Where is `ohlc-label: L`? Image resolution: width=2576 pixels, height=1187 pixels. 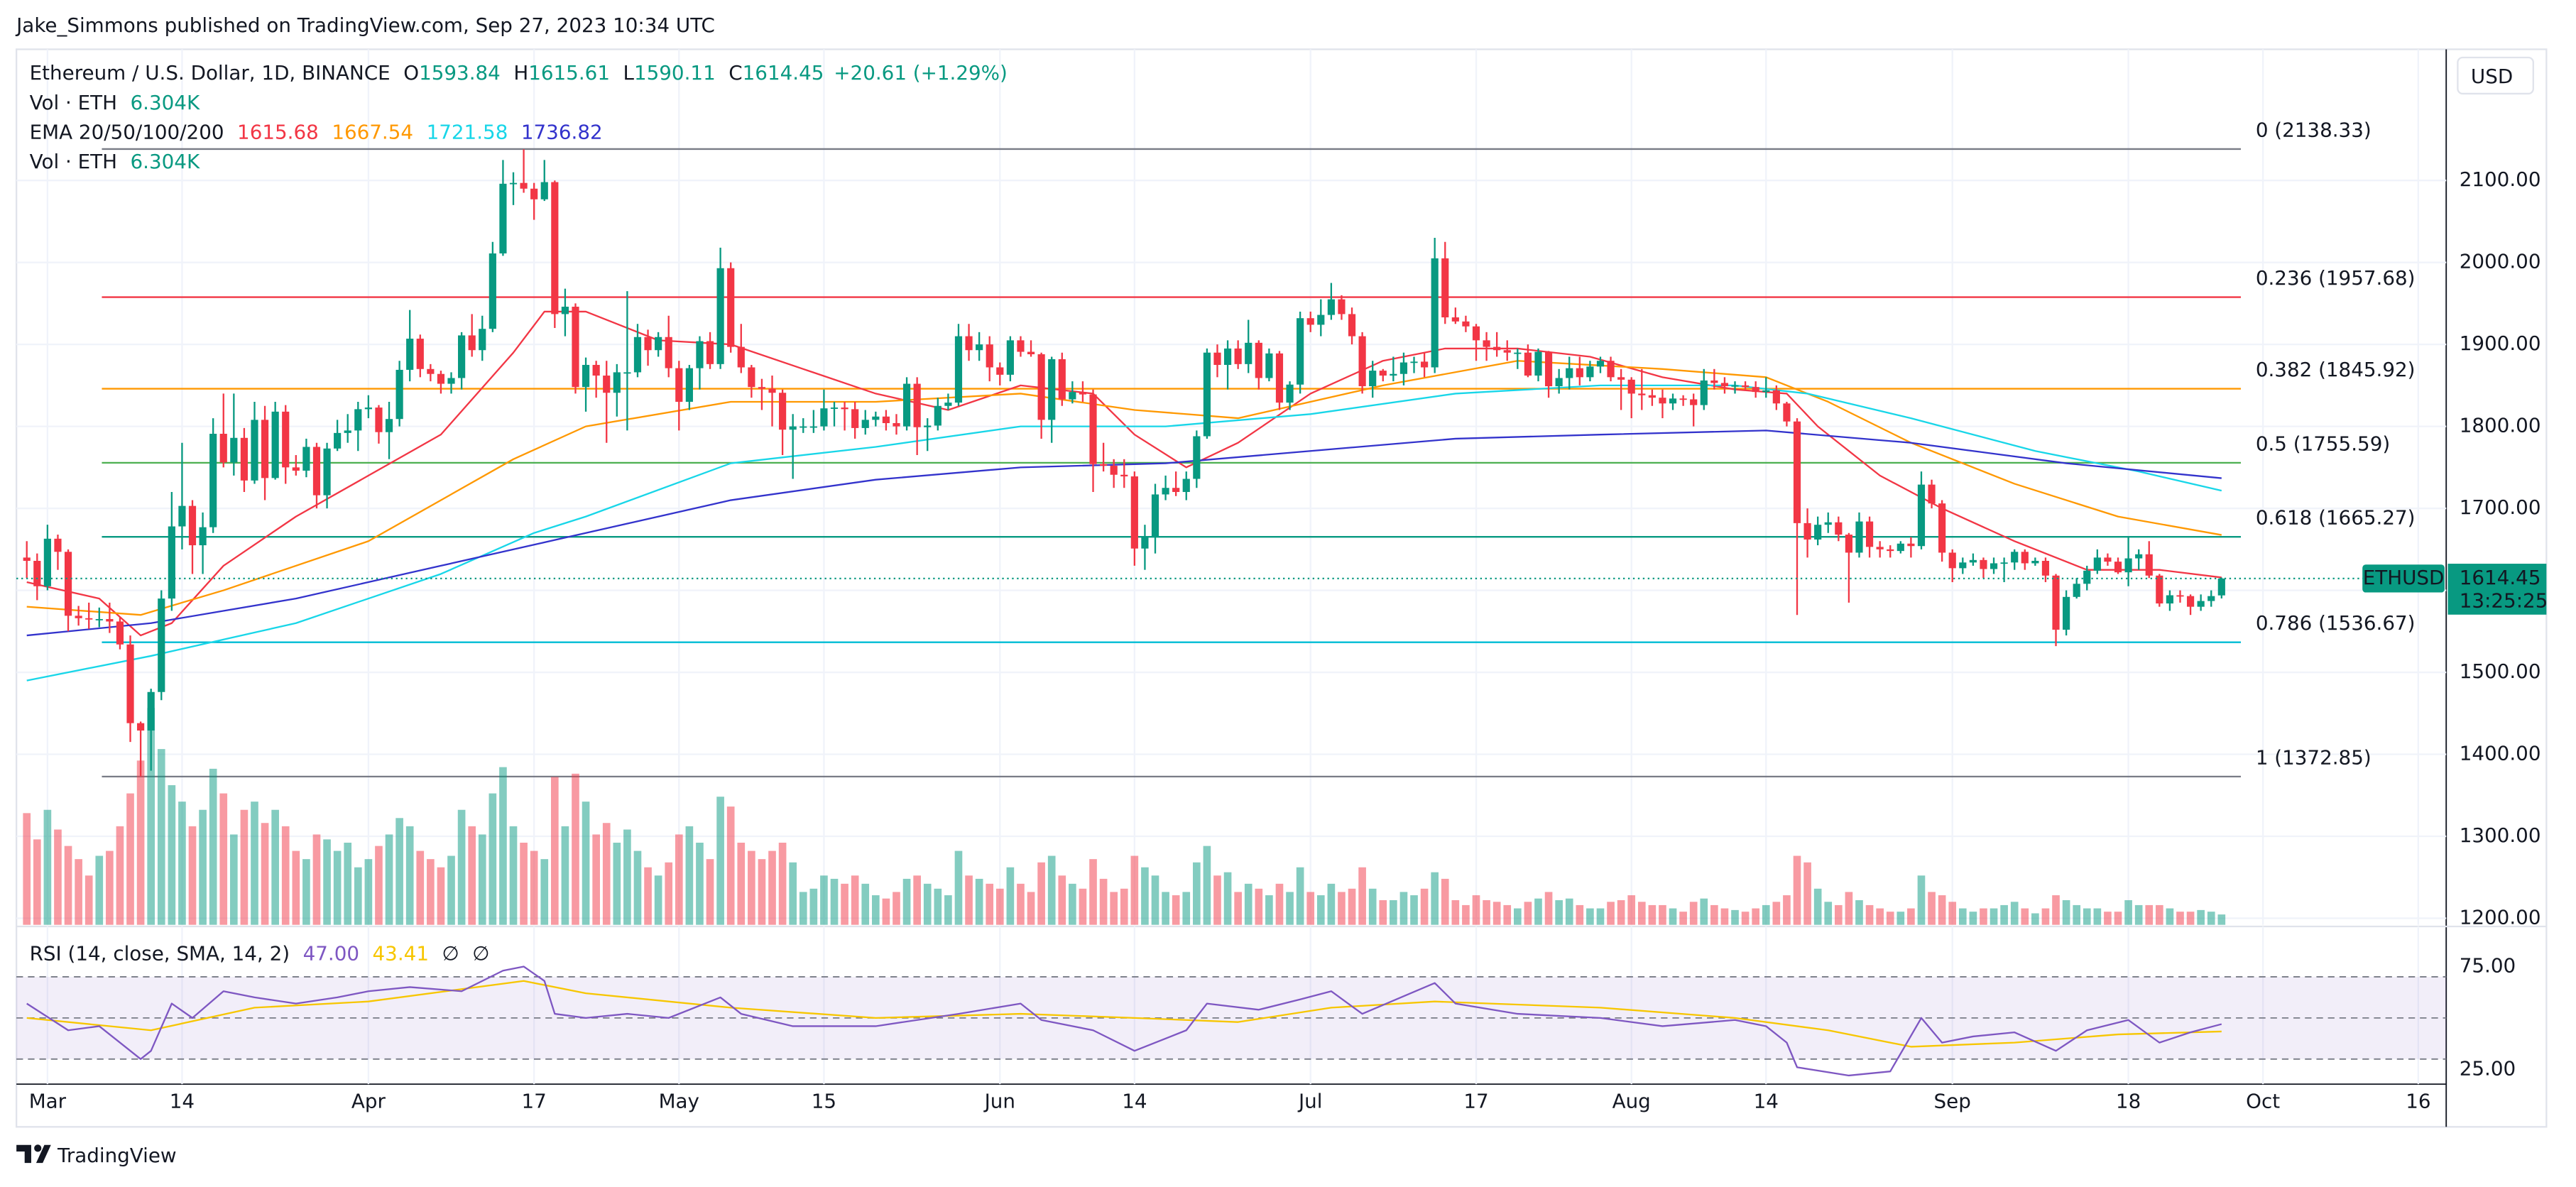
ohlc-label: L is located at coordinates (629, 72).